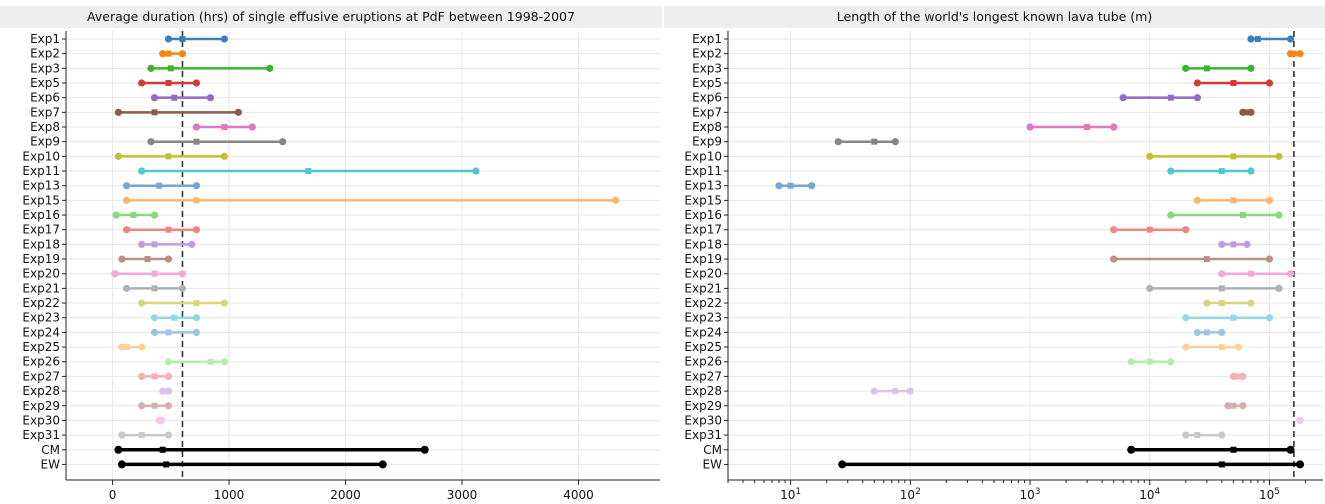  I want to click on mid-marker-exp31, so click(141, 435).